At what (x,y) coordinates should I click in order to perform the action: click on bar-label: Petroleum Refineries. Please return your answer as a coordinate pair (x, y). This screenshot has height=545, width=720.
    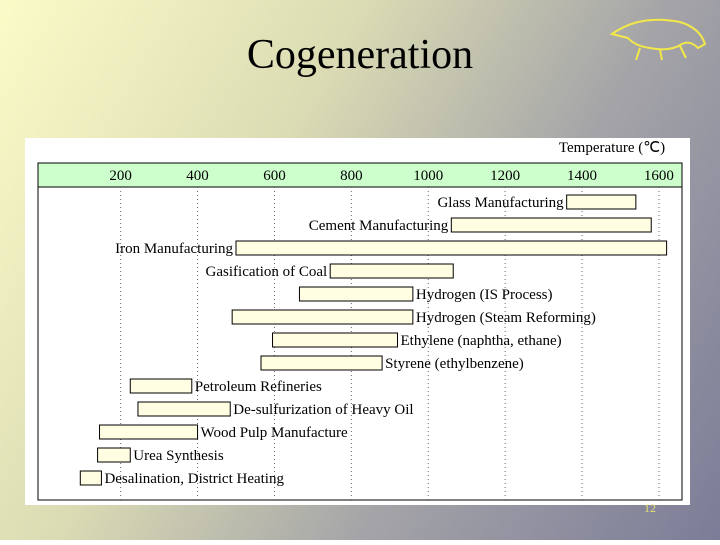
    Looking at the image, I should click on (258, 387).